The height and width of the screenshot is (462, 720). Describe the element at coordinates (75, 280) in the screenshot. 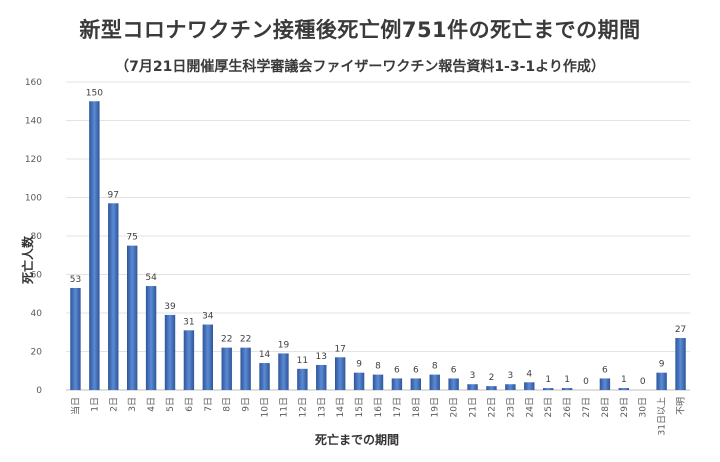

I see `data-label: 53` at that location.